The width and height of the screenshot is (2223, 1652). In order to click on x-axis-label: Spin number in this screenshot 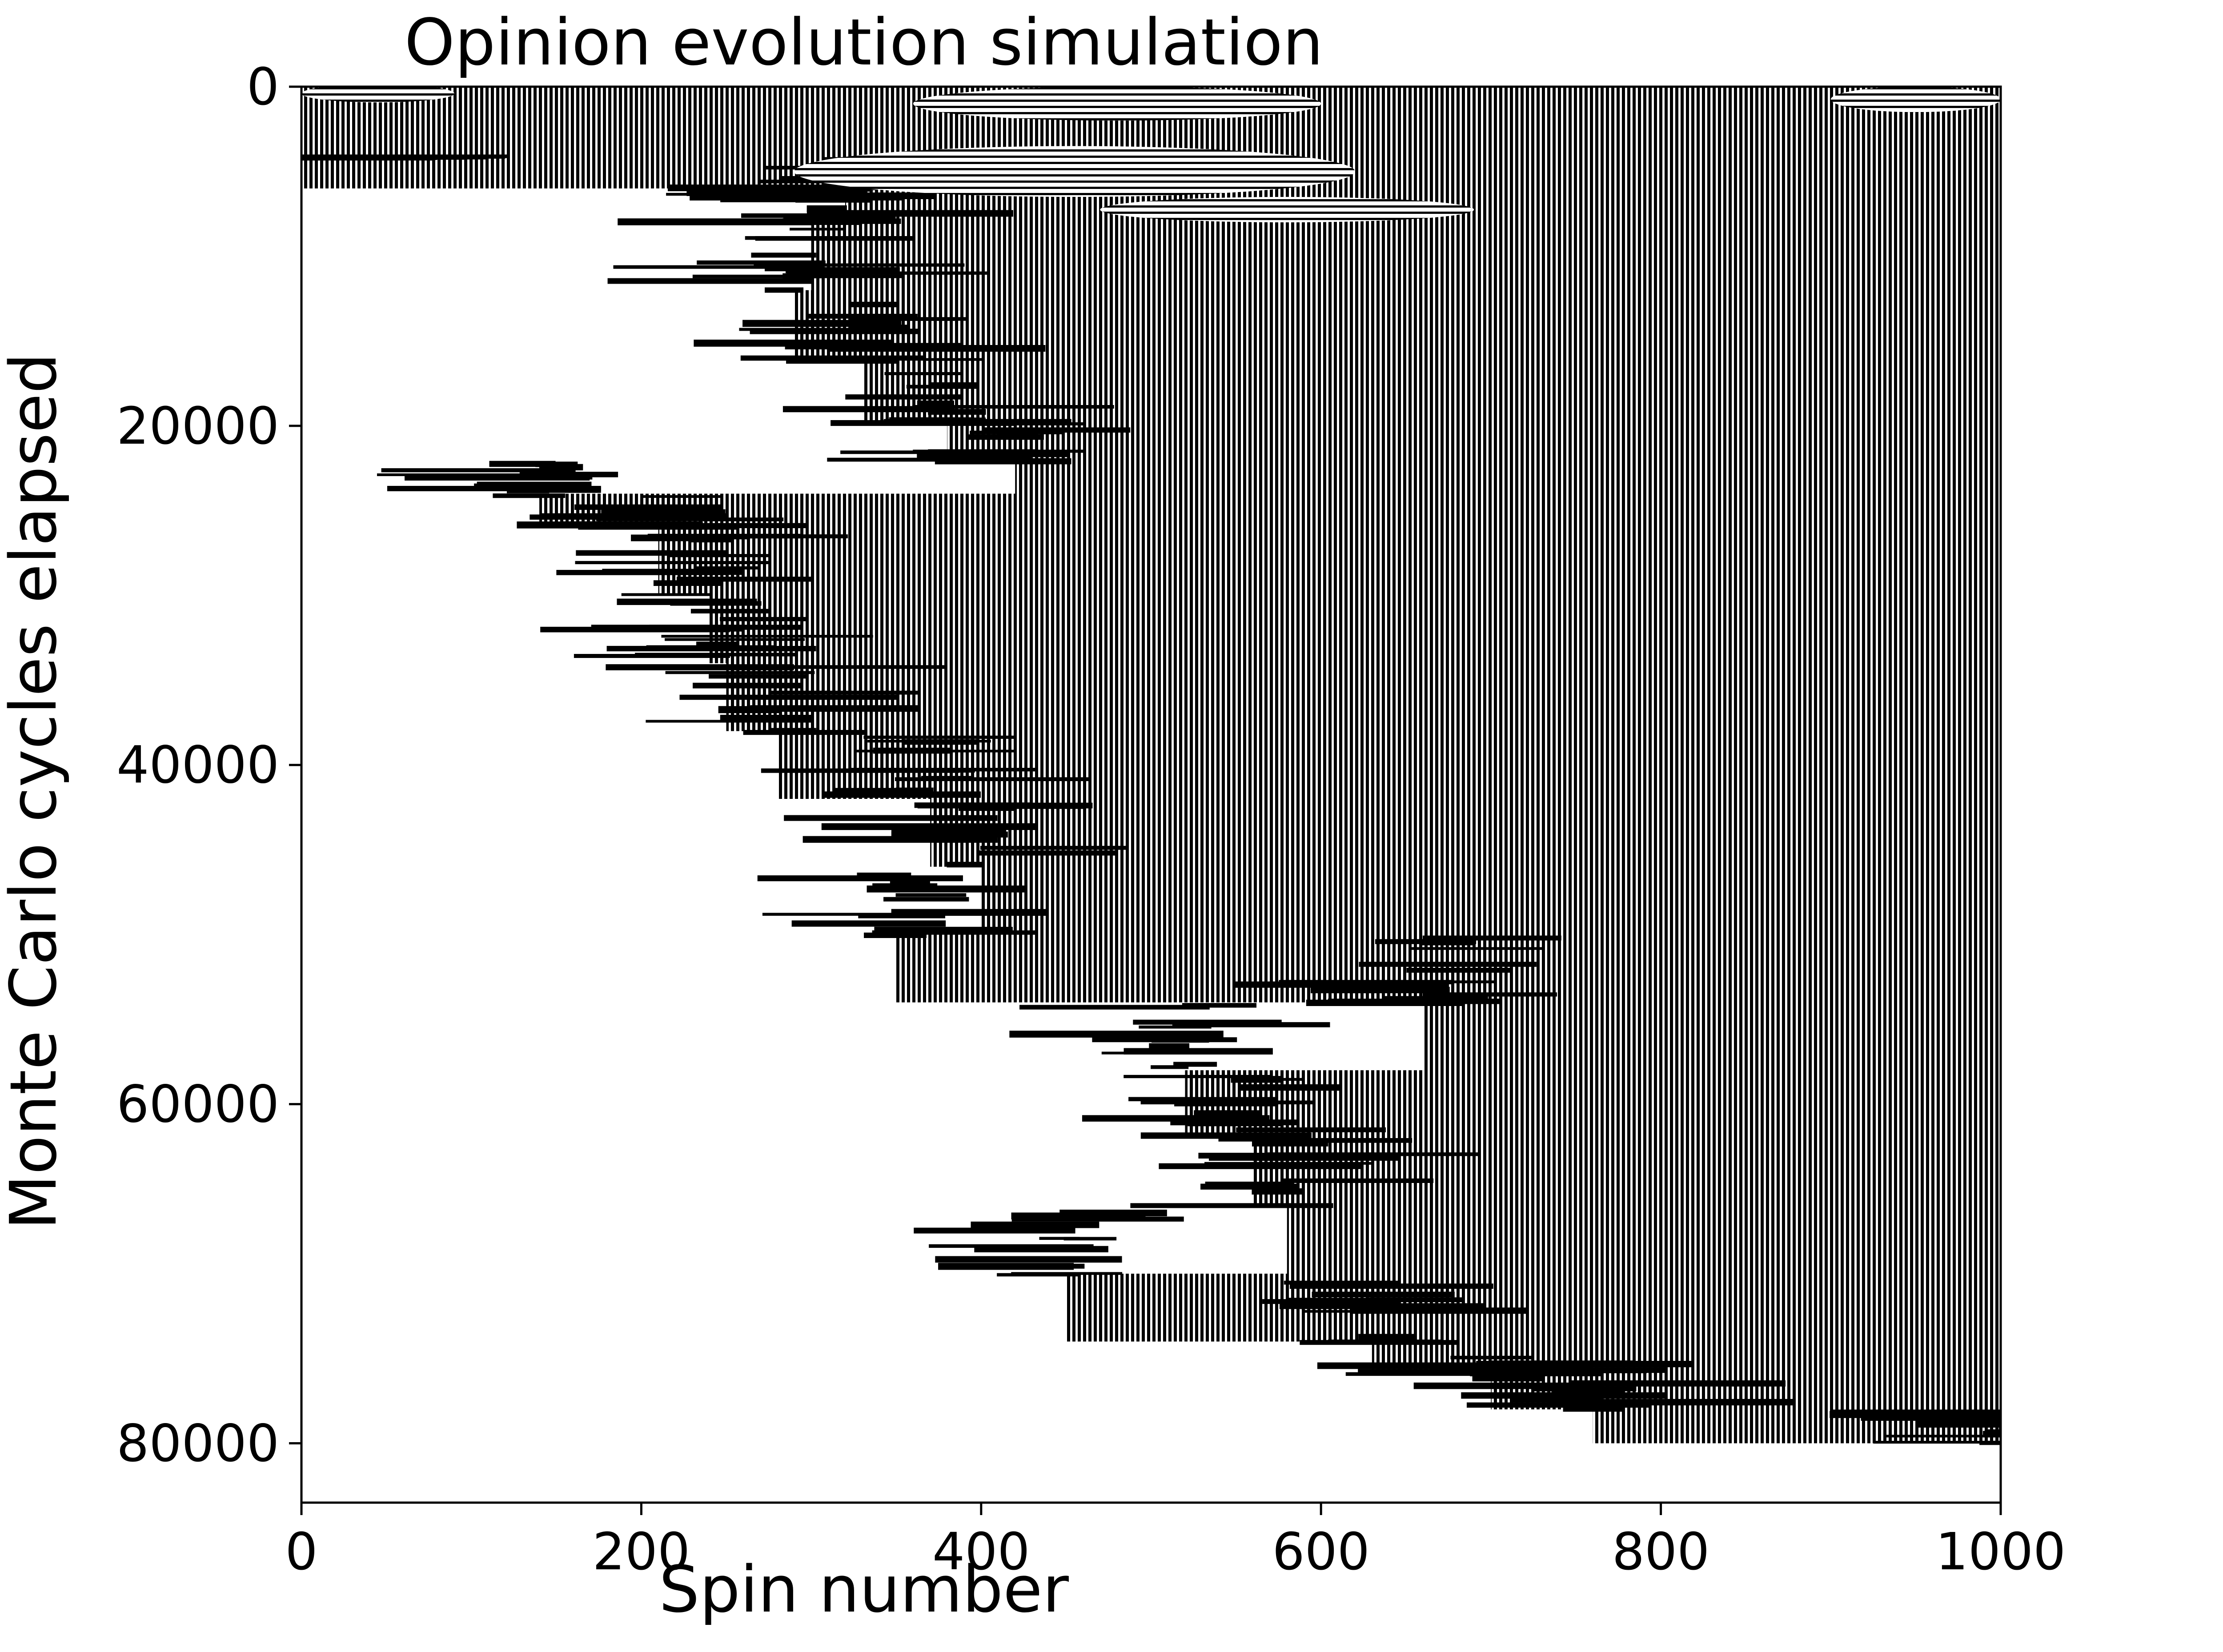, I will do `click(864, 1590)`.